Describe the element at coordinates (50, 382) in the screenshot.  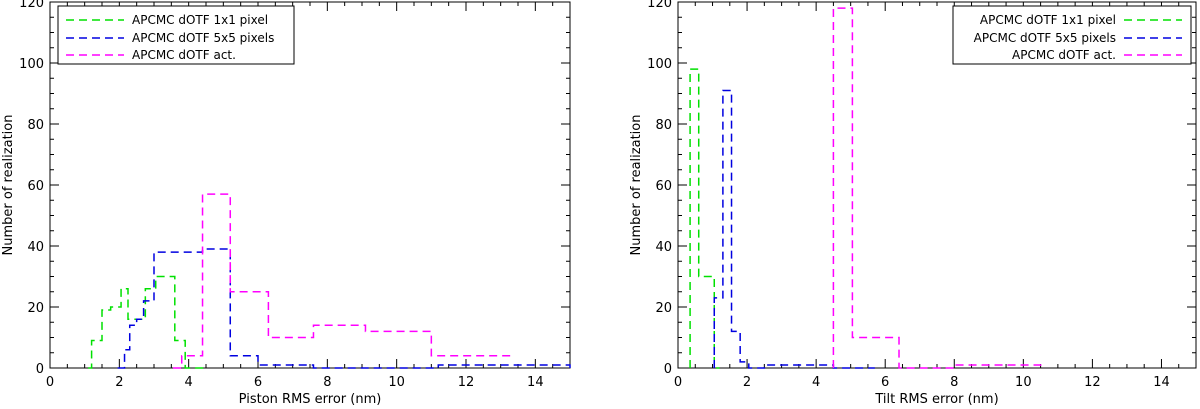
I see `piston-x-tick-label: 0` at that location.